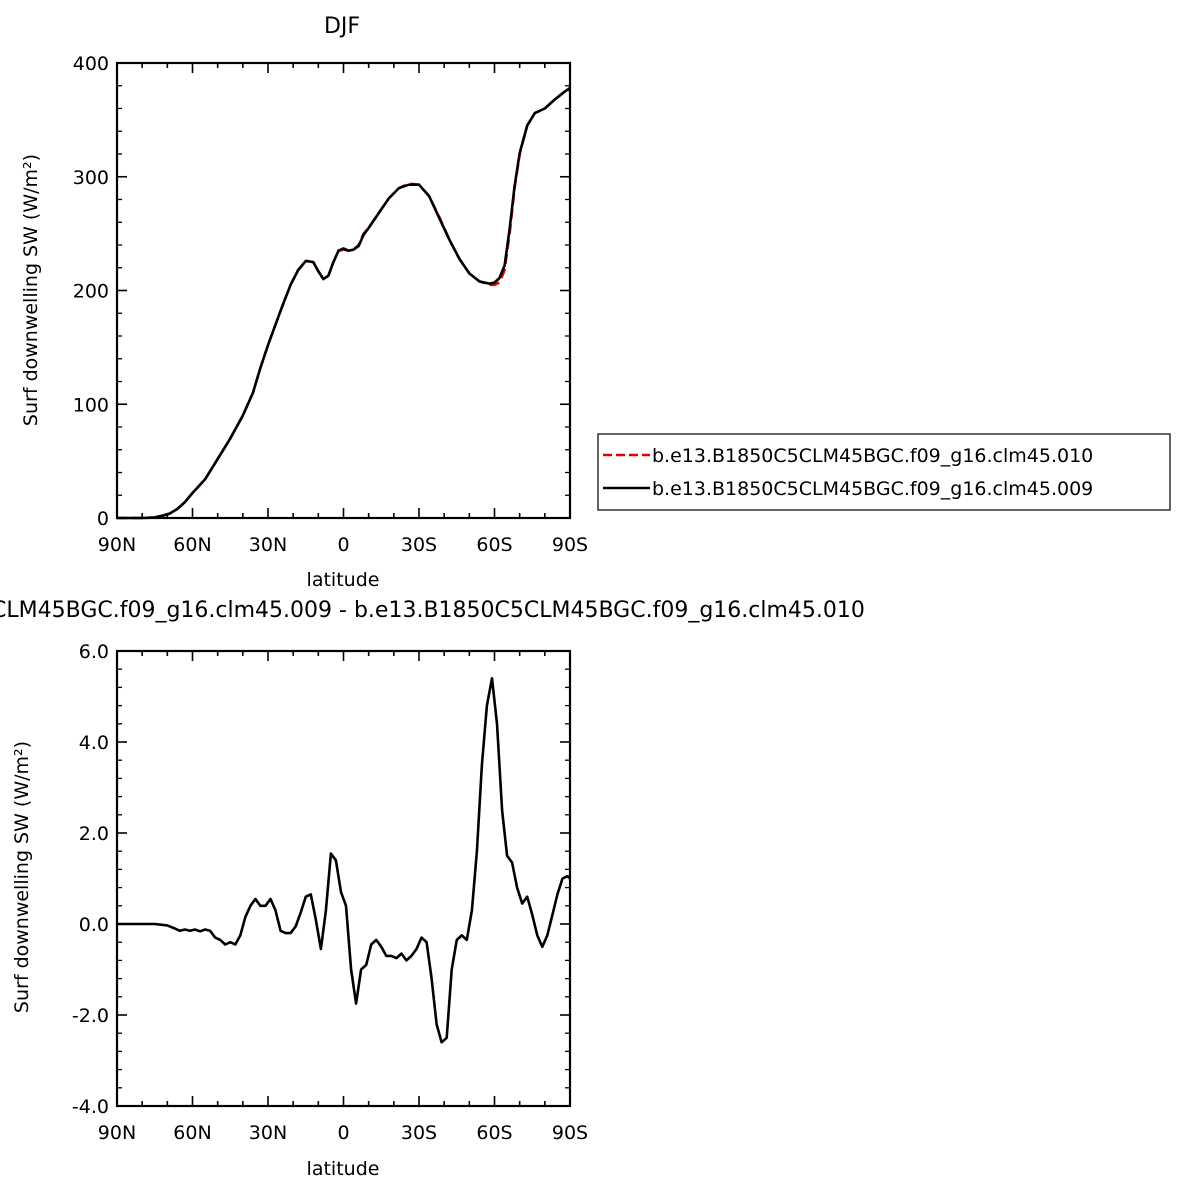 The height and width of the screenshot is (1191, 1188). What do you see at coordinates (570, 545) in the screenshot?
I see `top-panel-x-tick-label: 90S` at bounding box center [570, 545].